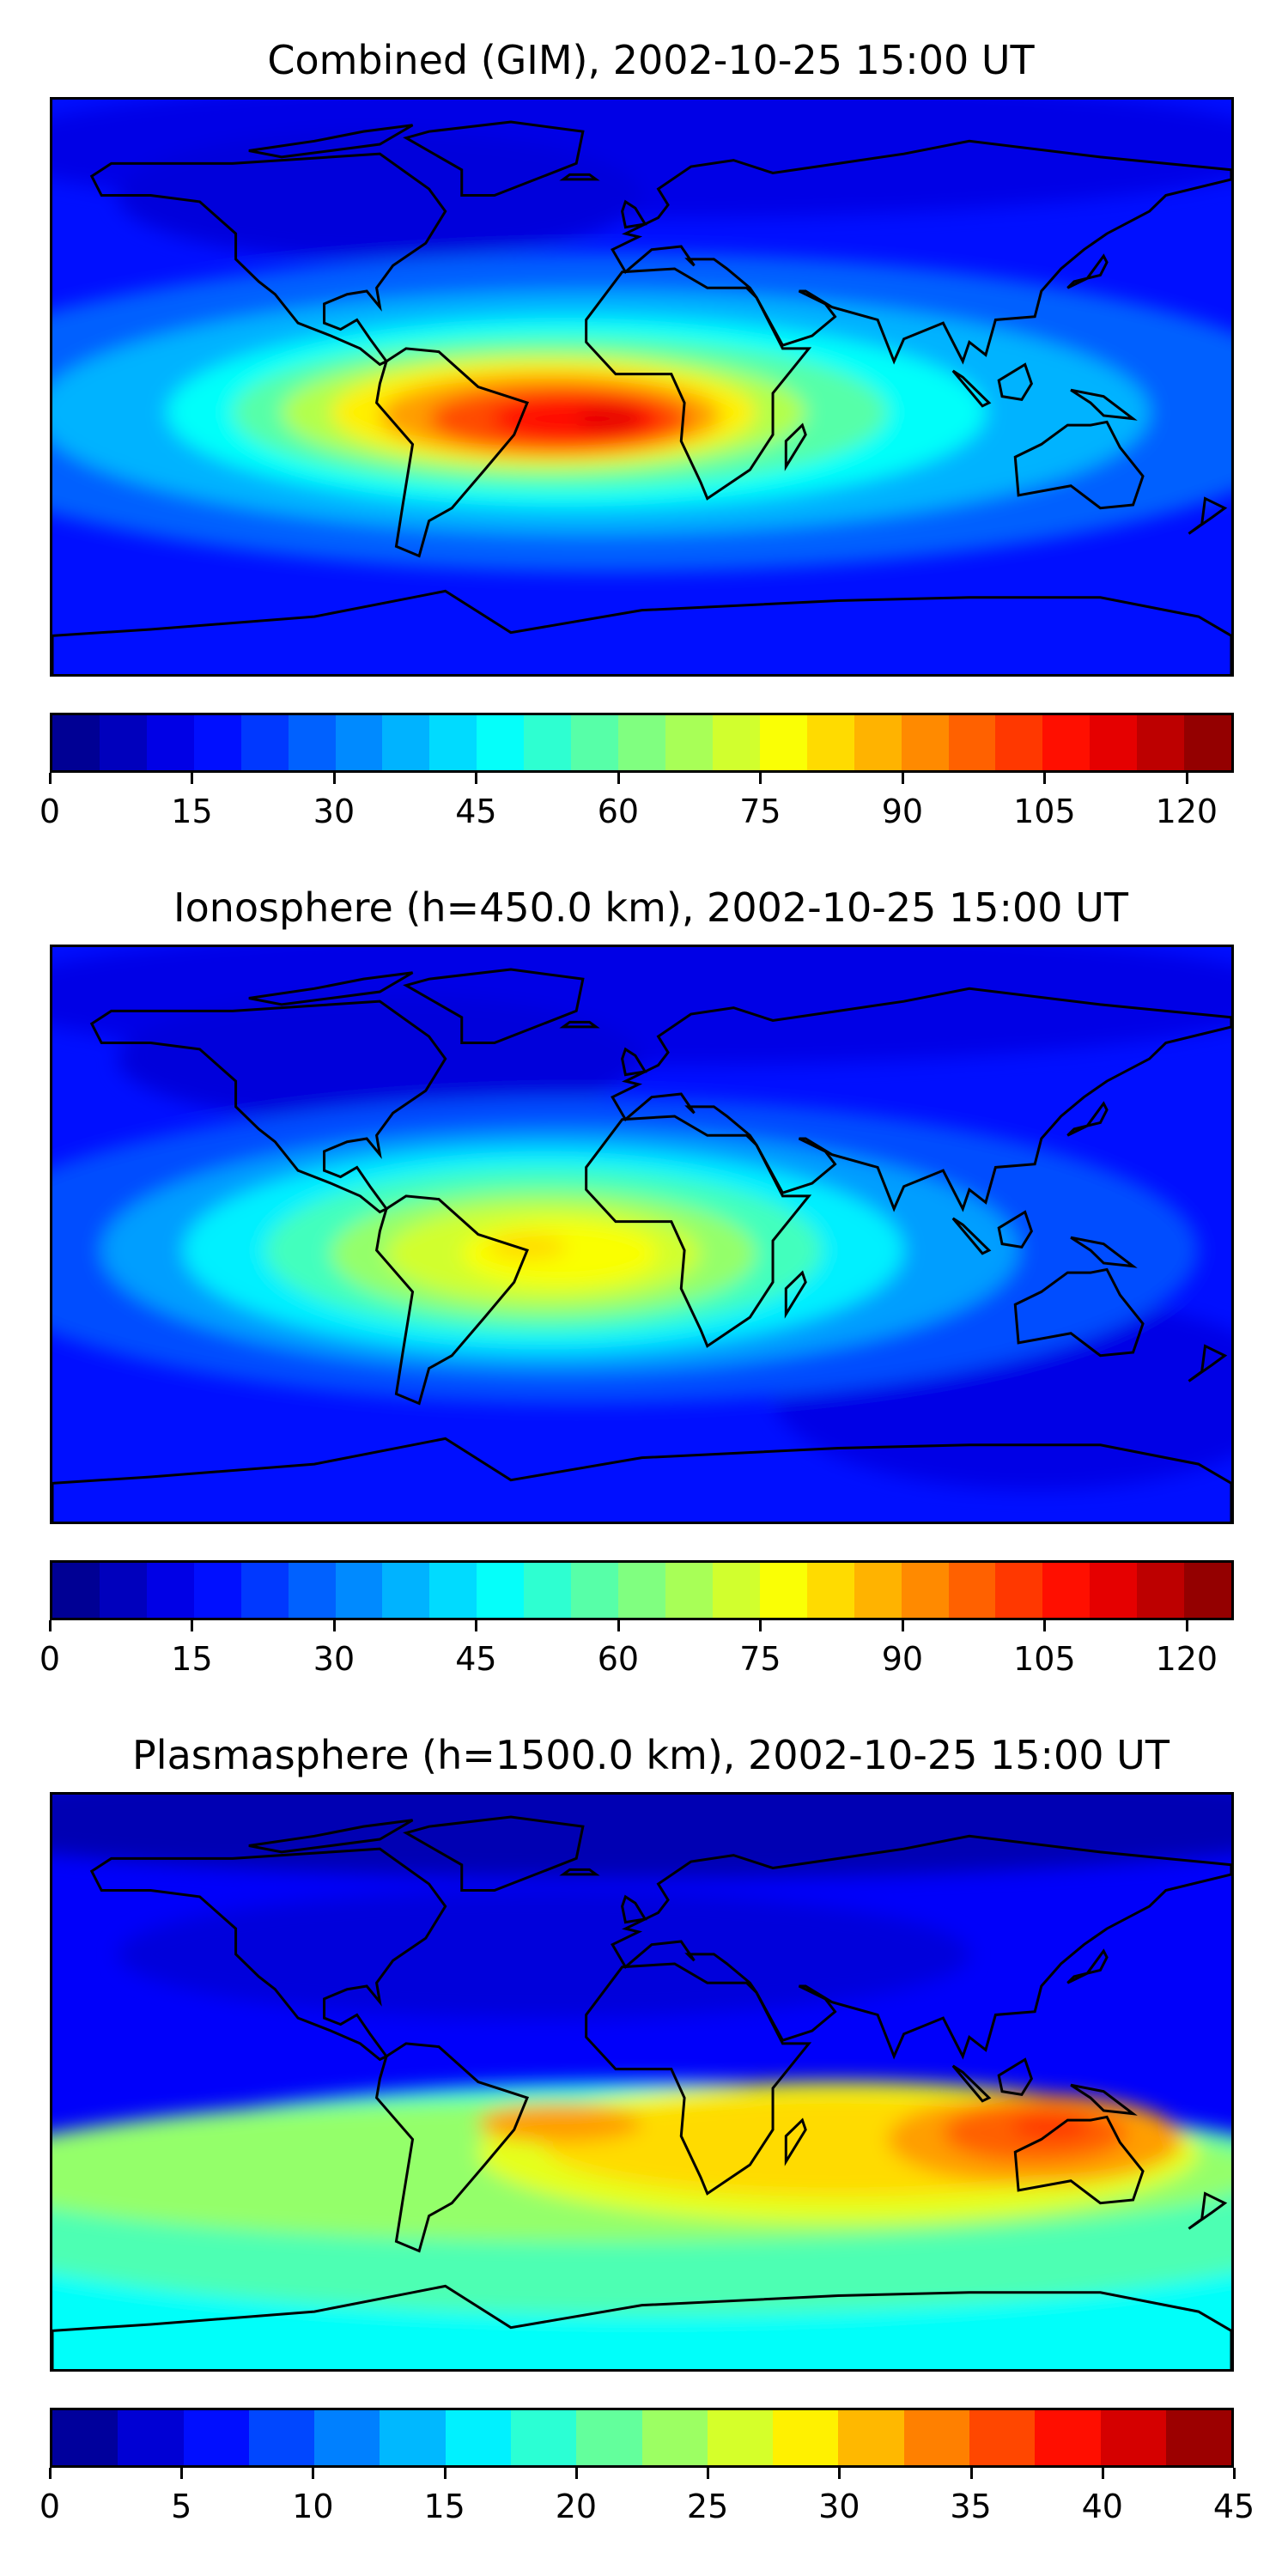  Describe the element at coordinates (903, 1659) in the screenshot. I see `colorbar-tick-label: 90` at that location.